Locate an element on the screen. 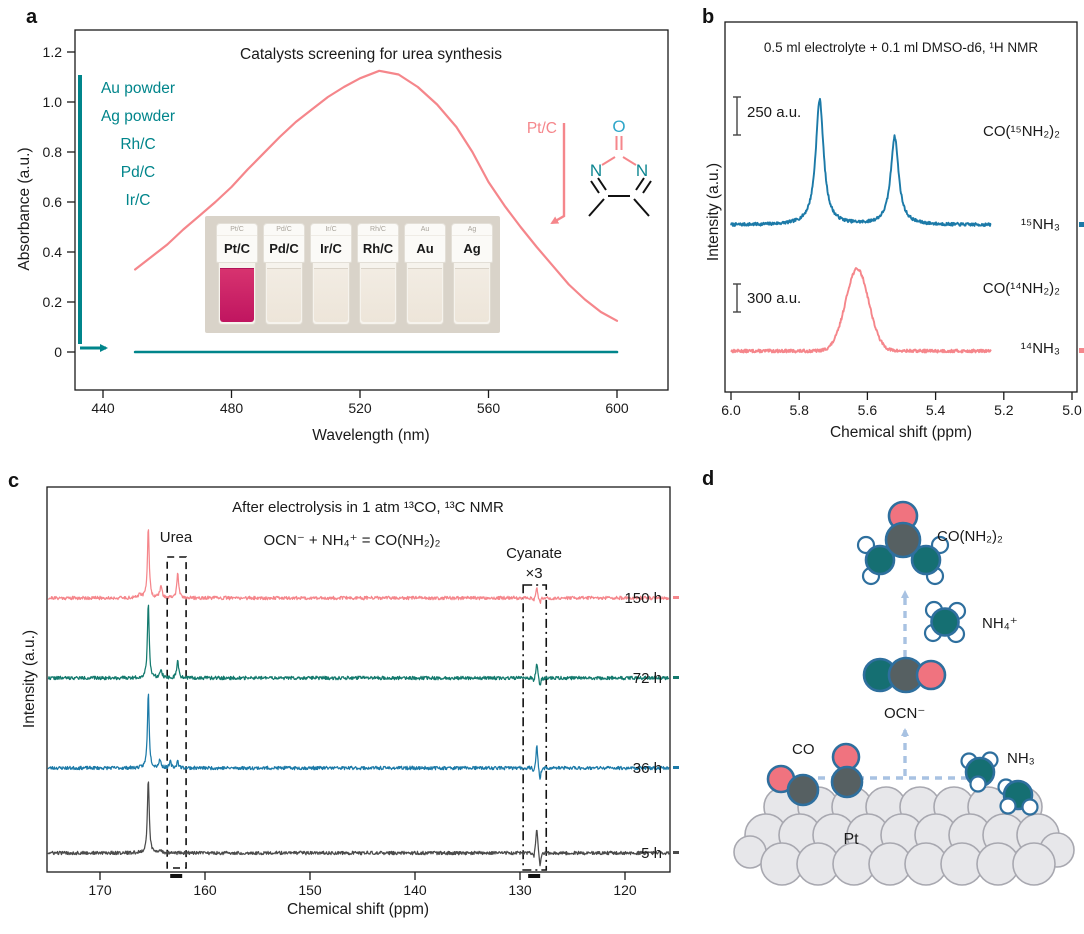 The height and width of the screenshot is (934, 1084). panel-b-label: b is located at coordinates (708, 17).